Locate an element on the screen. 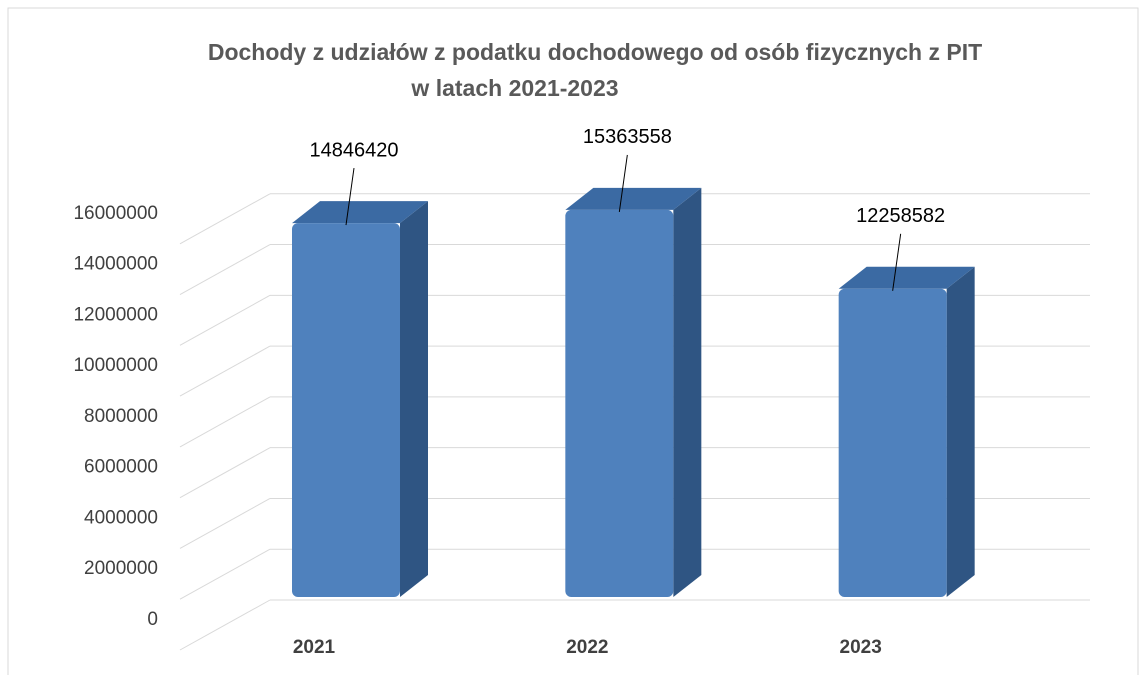 This screenshot has height=675, width=1147. data-label: 12258582 is located at coordinates (900, 216).